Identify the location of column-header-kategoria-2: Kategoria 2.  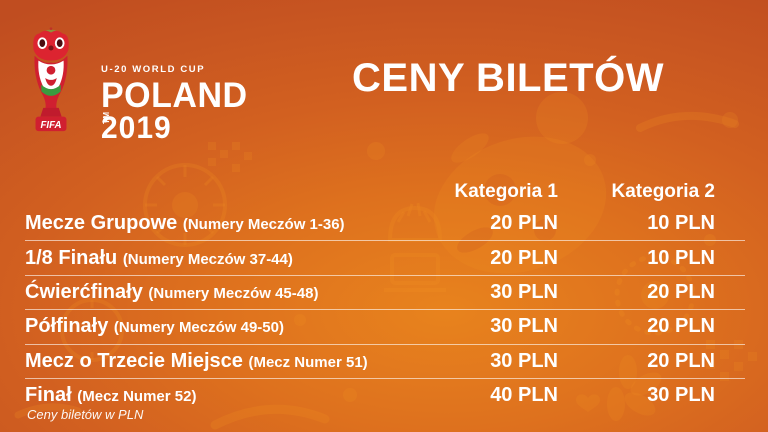
(663, 191).